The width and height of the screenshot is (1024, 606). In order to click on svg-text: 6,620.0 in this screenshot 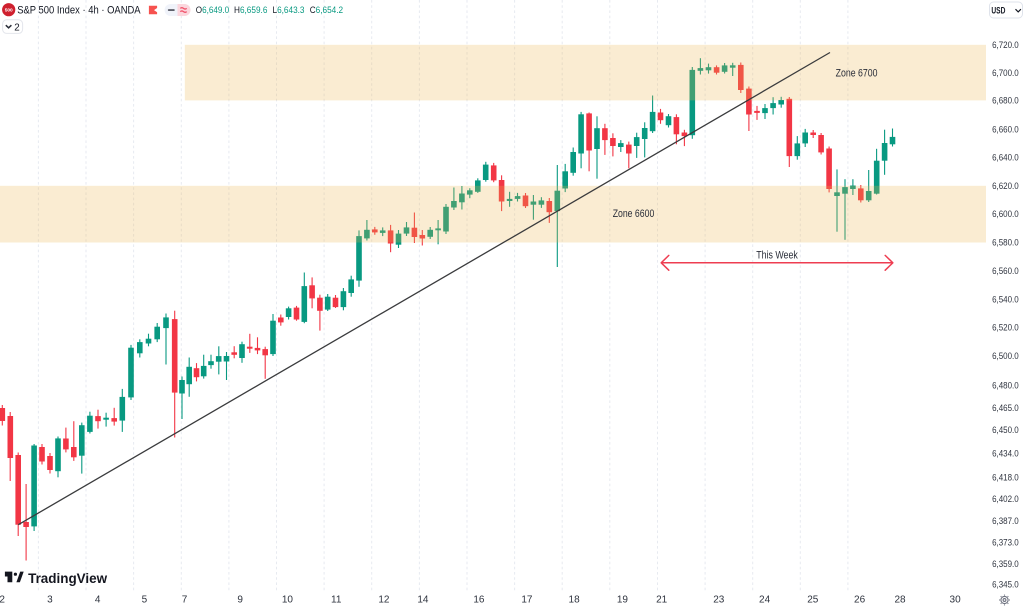, I will do `click(1005, 185)`.